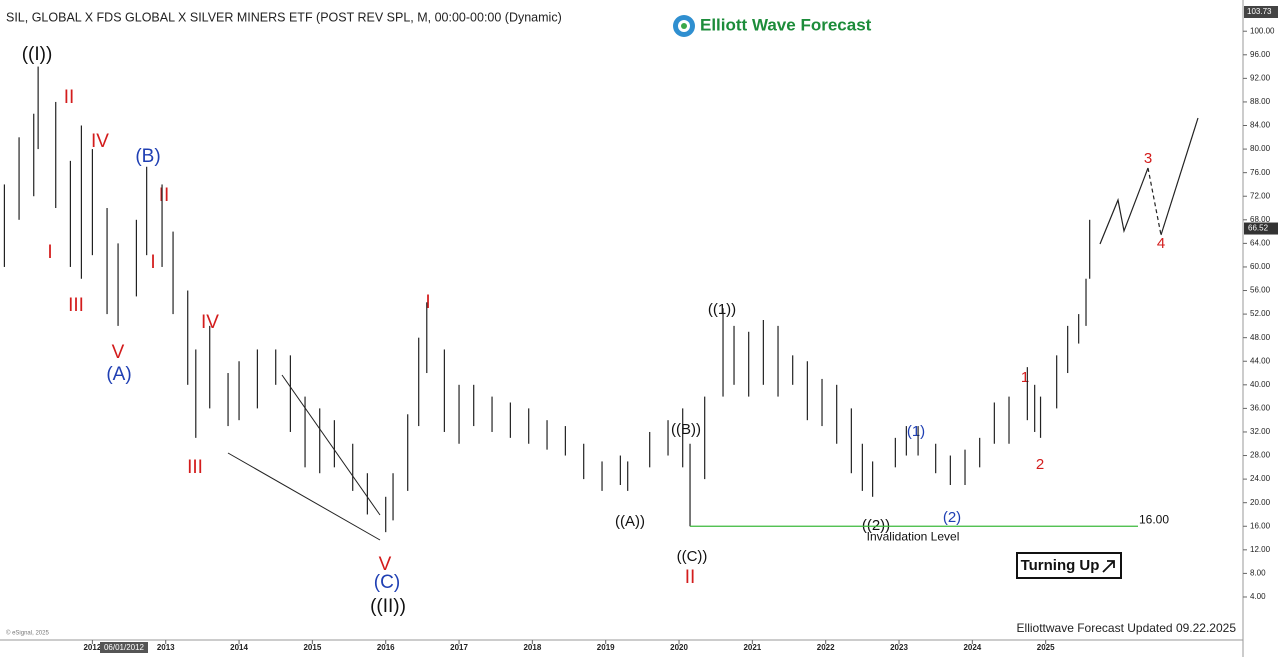 The height and width of the screenshot is (657, 1280). I want to click on x-tick-label: 2020, so click(679, 647).